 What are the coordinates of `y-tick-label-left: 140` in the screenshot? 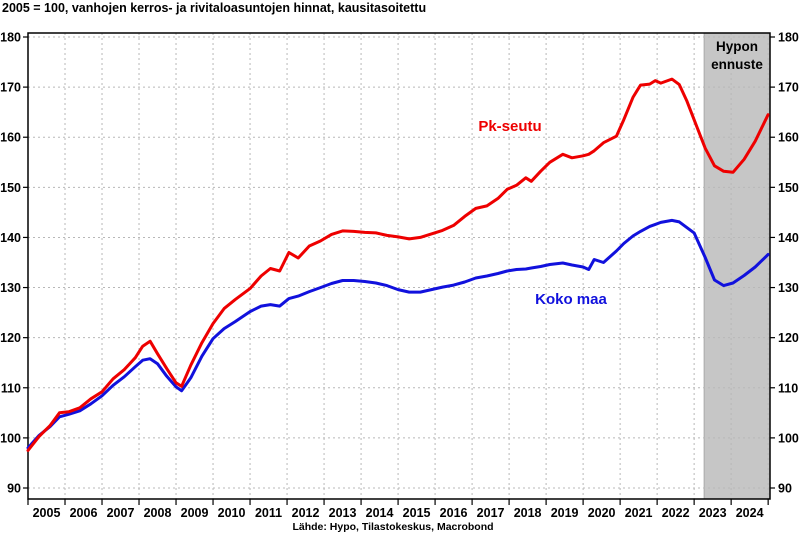 It's located at (10, 238).